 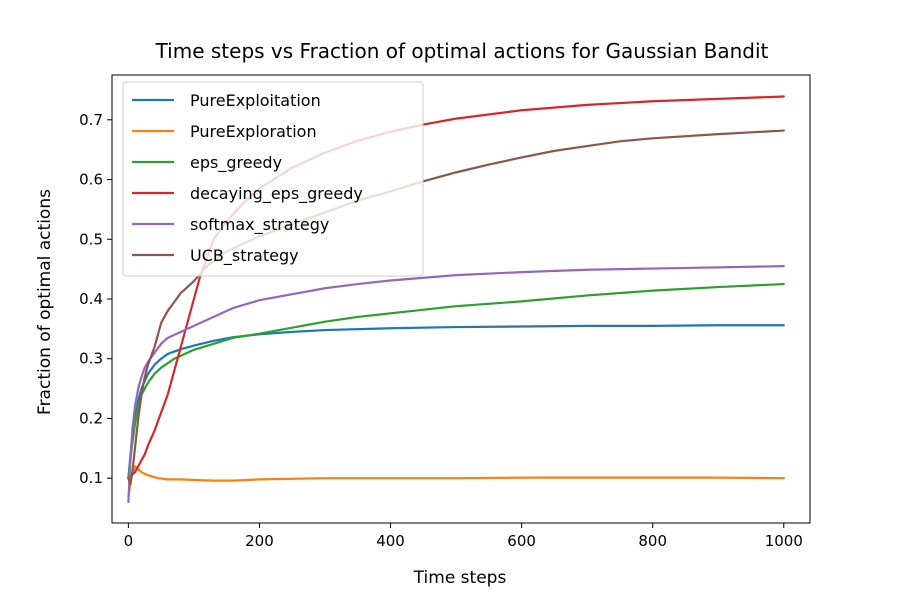 What do you see at coordinates (390, 541) in the screenshot?
I see `x-tick-label: 400` at bounding box center [390, 541].